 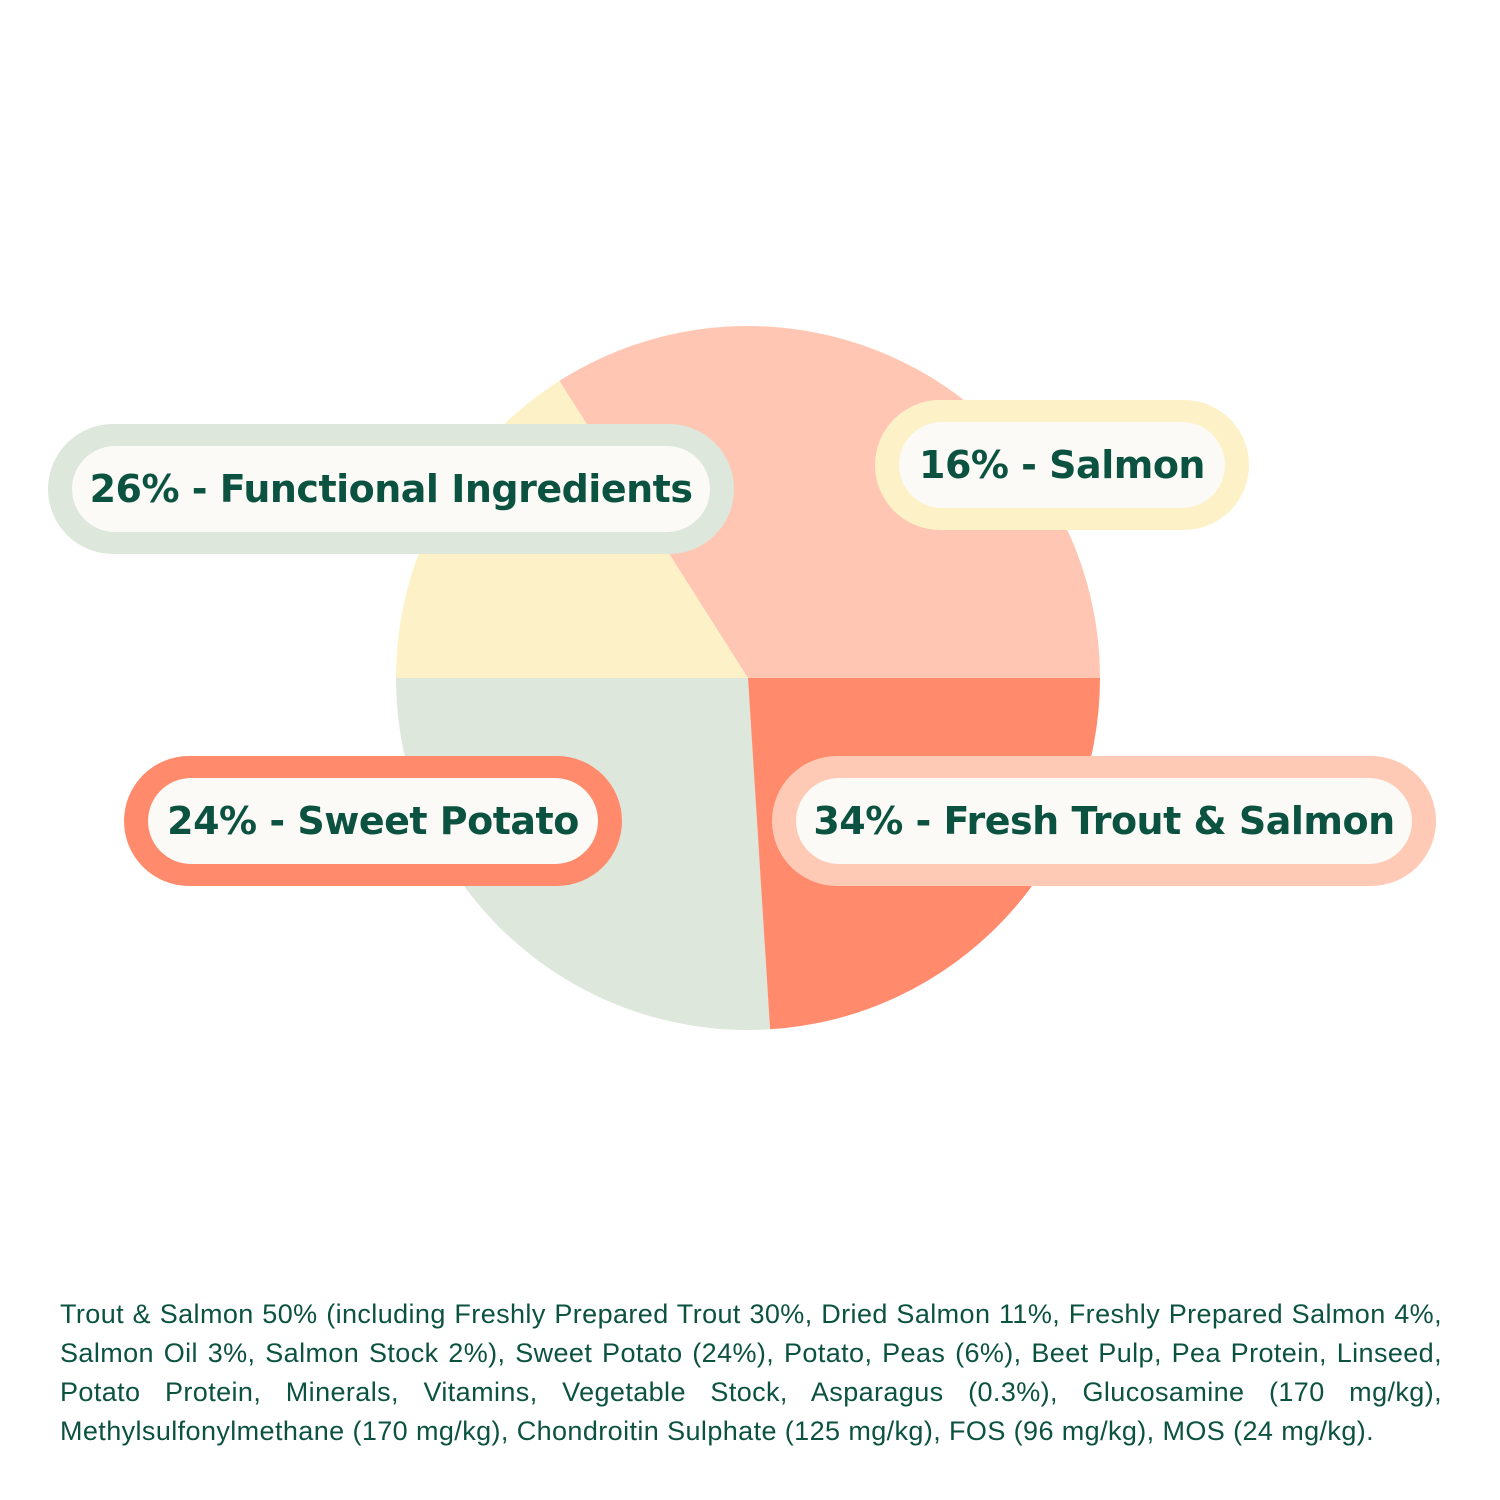 I want to click on label-sweet-potato-inner: 24% - Sweet Potato, so click(x=373, y=821).